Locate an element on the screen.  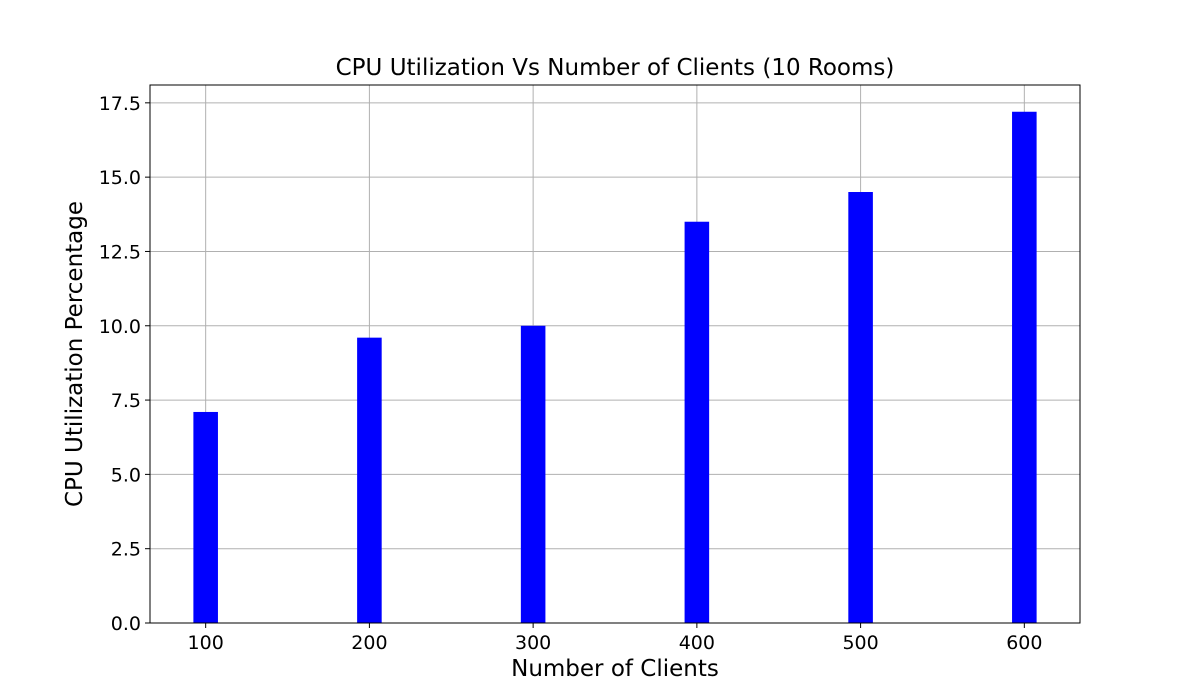
y-tick-label: 7.5 is located at coordinates (126, 401).